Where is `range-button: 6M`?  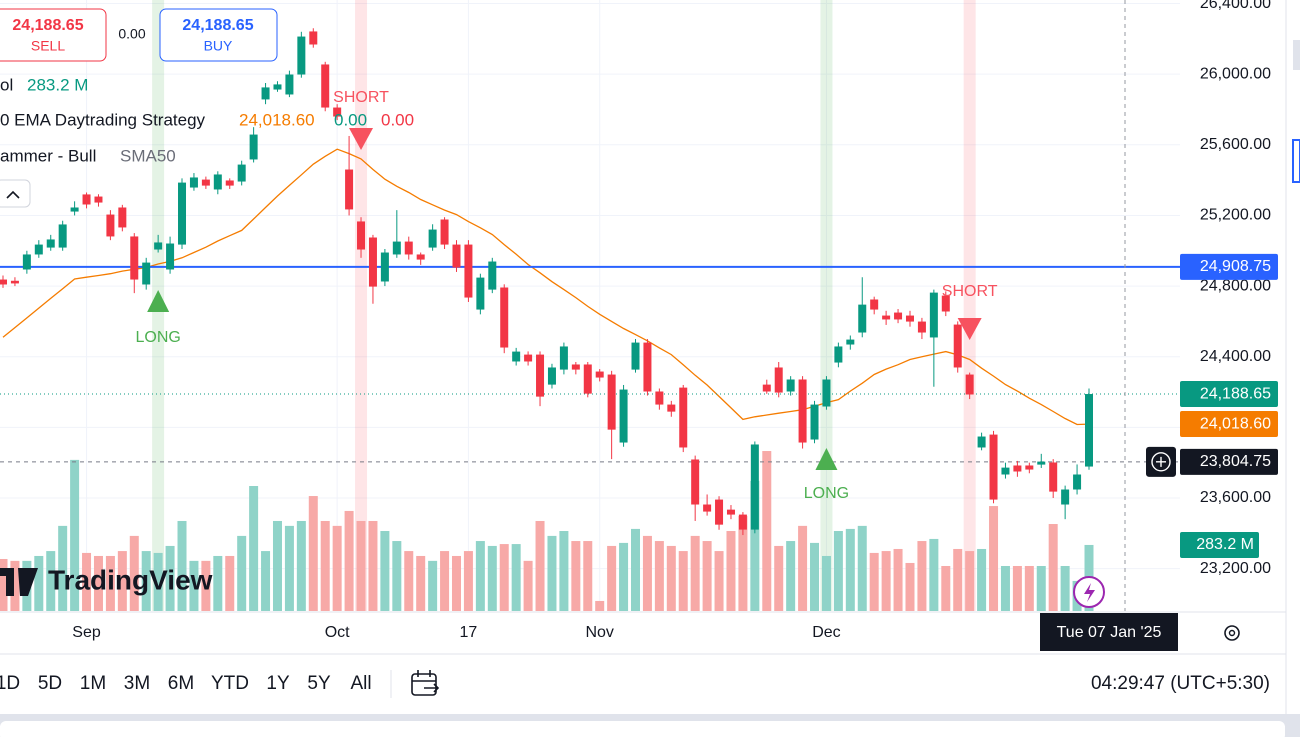
range-button: 6M is located at coordinates (181, 683).